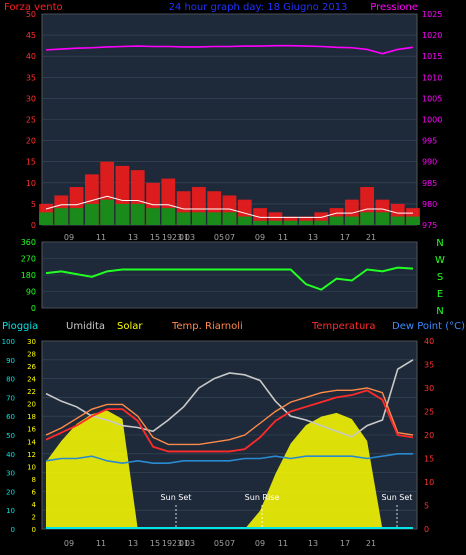  I want to click on direction-tick-label: 360, so click(28, 242).